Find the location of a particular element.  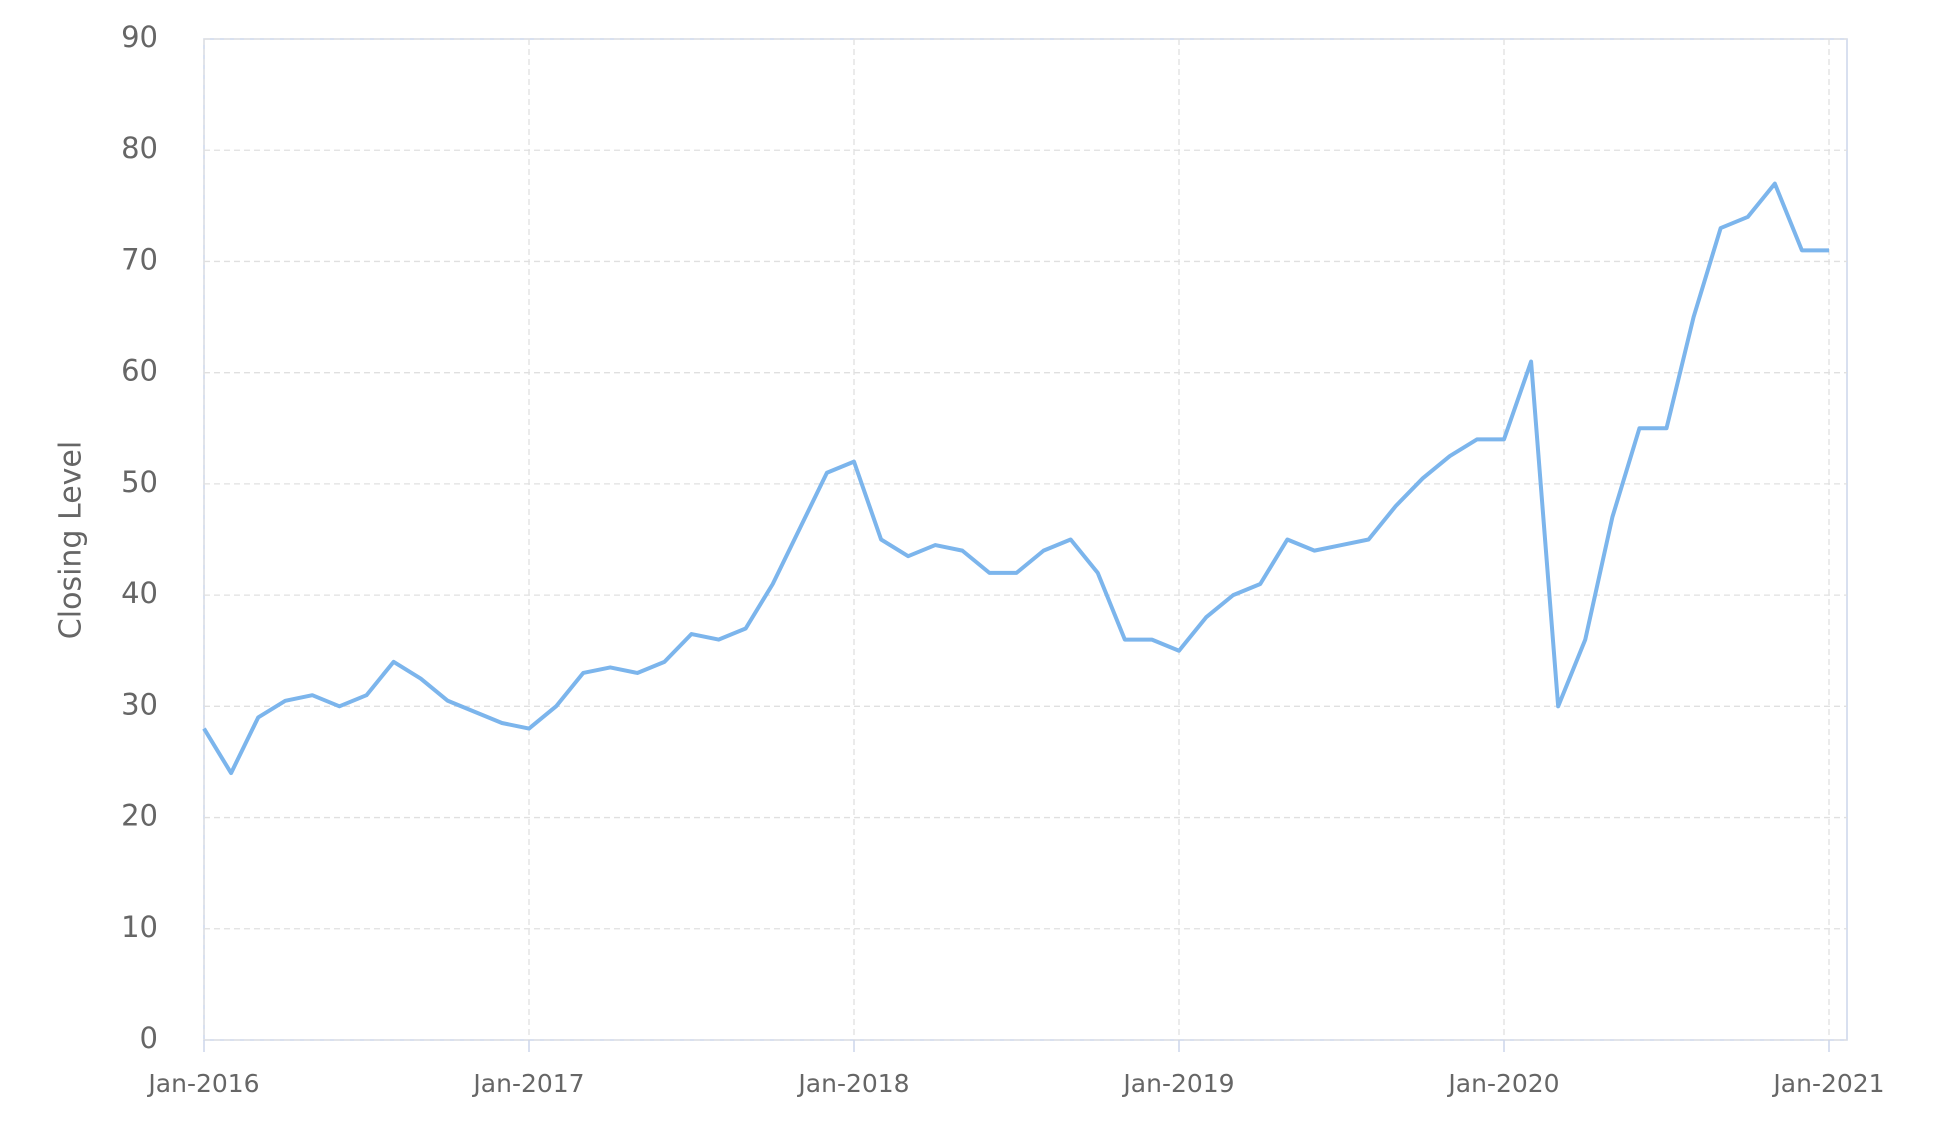

x-tick-label: Jan-2018 is located at coordinates (852, 1083).